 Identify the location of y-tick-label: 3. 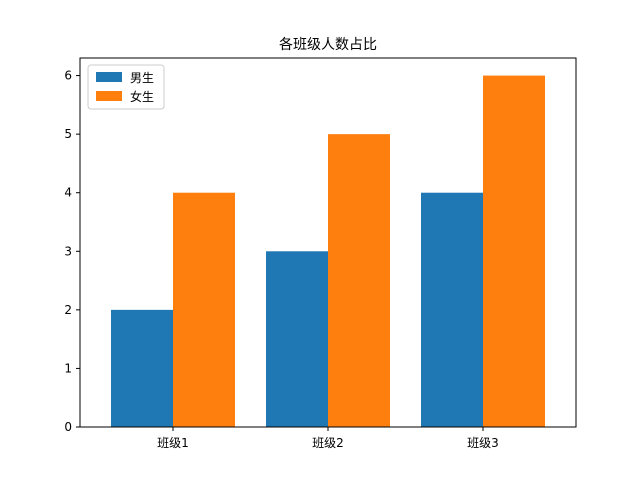
(68, 251).